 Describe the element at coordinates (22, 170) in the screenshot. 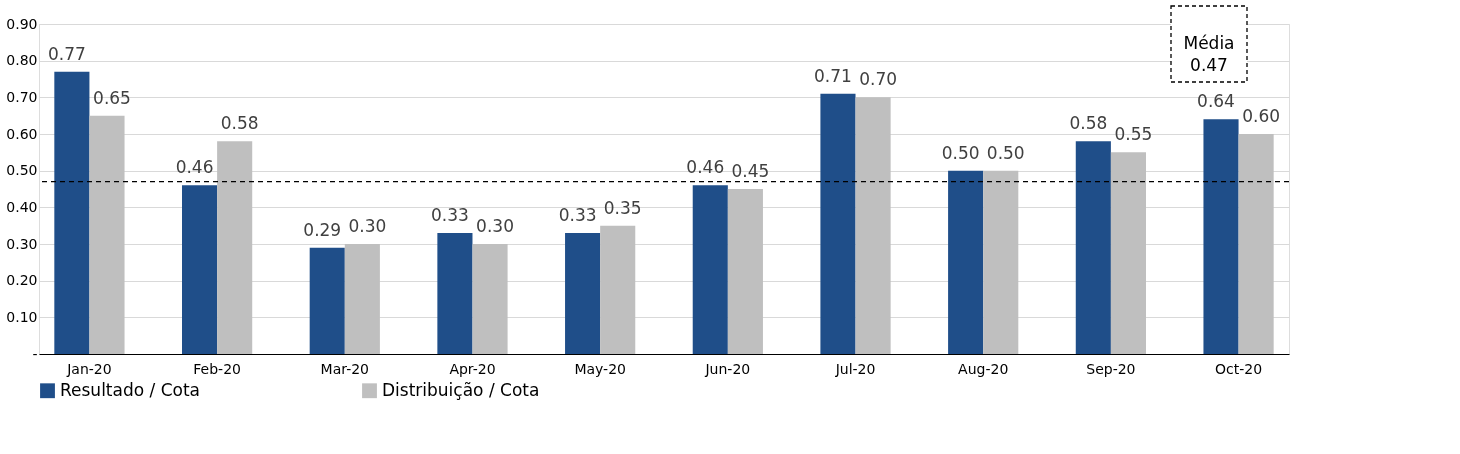

I see `y-tick-label: 0.50` at that location.